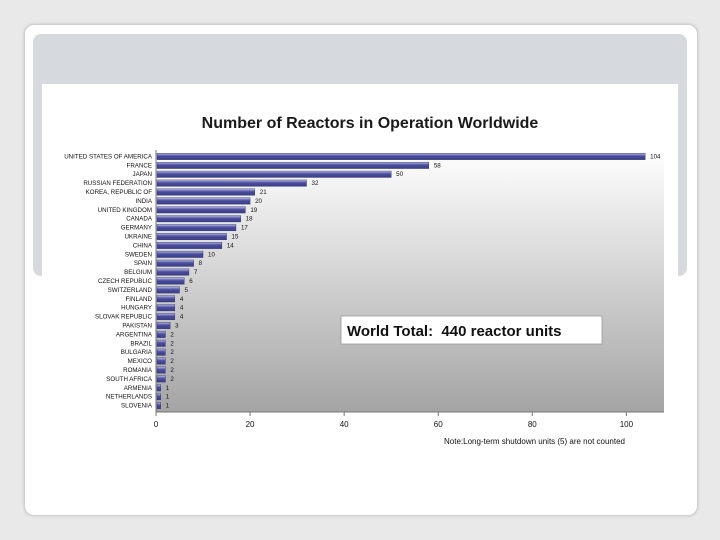  Describe the element at coordinates (143, 245) in the screenshot. I see `category-label: CHINA` at that location.